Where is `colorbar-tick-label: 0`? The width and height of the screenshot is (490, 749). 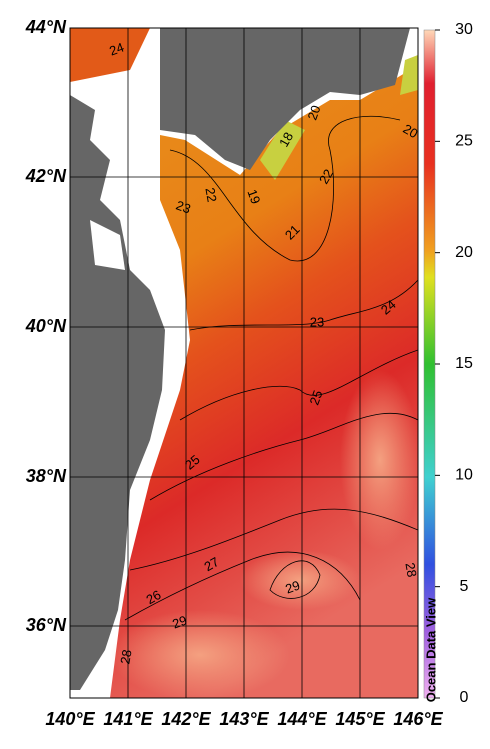
colorbar-tick-label: 0 is located at coordinates (464, 697).